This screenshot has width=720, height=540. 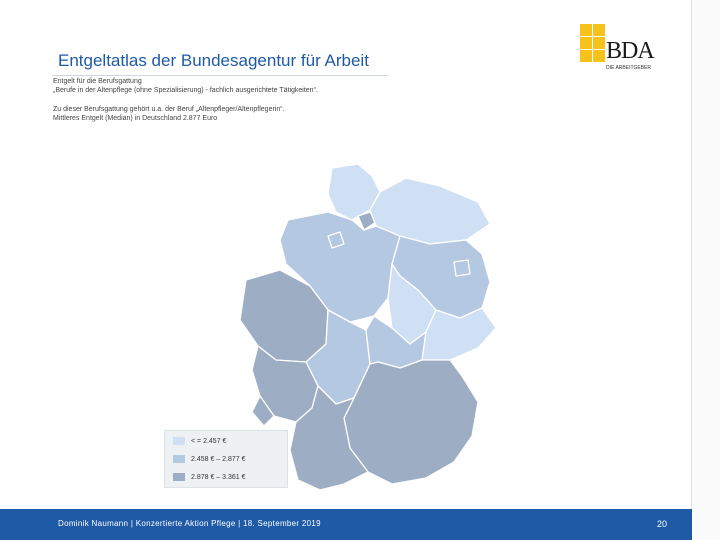 What do you see at coordinates (329, 438) in the screenshot?
I see `region-baden-wuerttemberg` at bounding box center [329, 438].